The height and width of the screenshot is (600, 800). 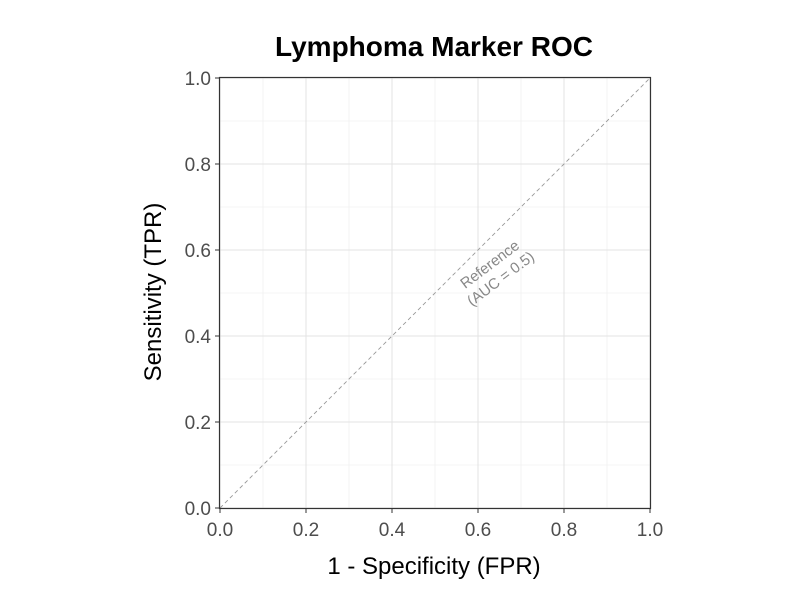 What do you see at coordinates (564, 530) in the screenshot?
I see `x-tick-label: 0.8` at bounding box center [564, 530].